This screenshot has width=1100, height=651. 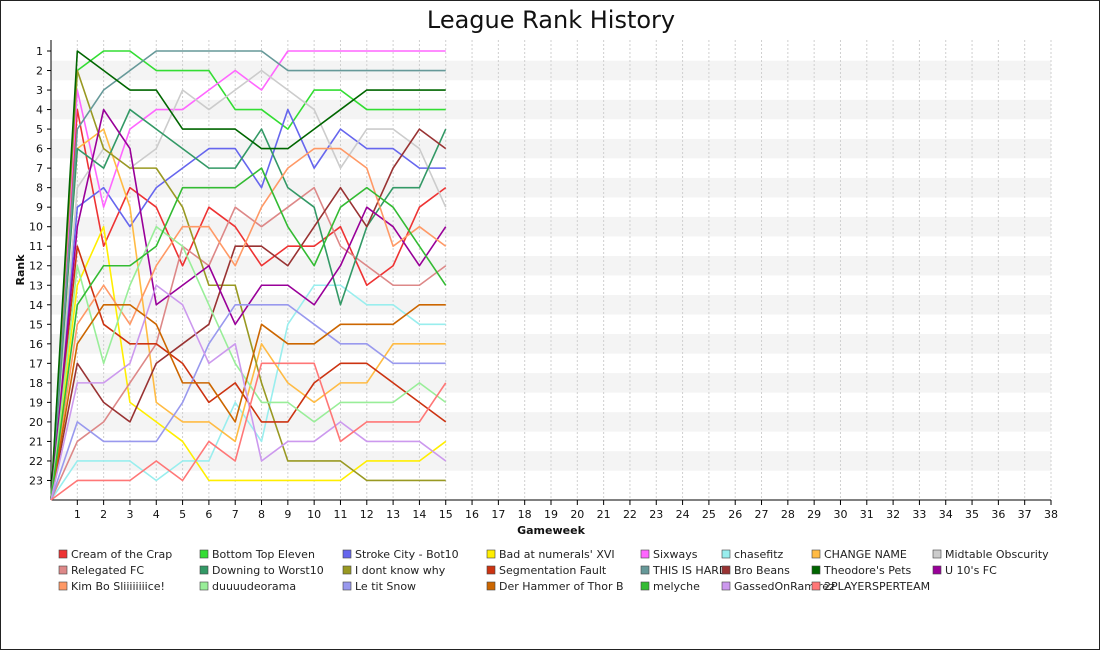 I want to click on y-tick-label: 9, so click(x=39, y=207).